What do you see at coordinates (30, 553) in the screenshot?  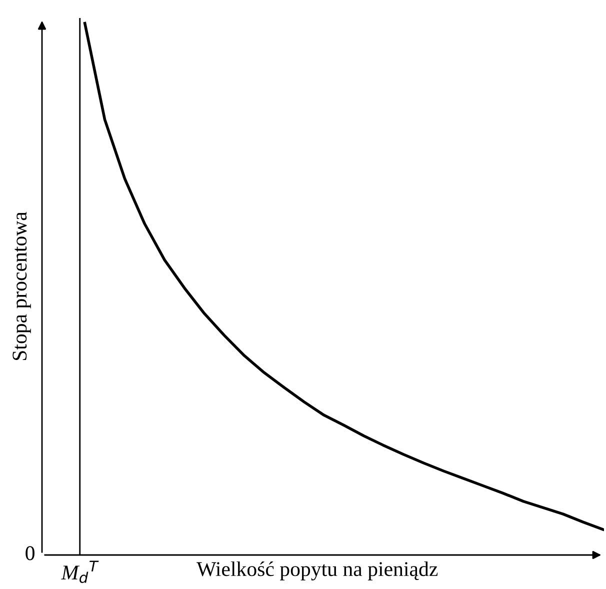 I see `text: 0` at bounding box center [30, 553].